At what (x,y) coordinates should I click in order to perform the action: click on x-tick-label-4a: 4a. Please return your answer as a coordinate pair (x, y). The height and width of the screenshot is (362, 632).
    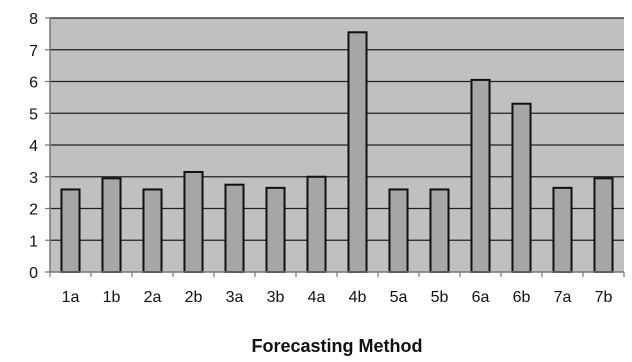
    Looking at the image, I should click on (317, 297).